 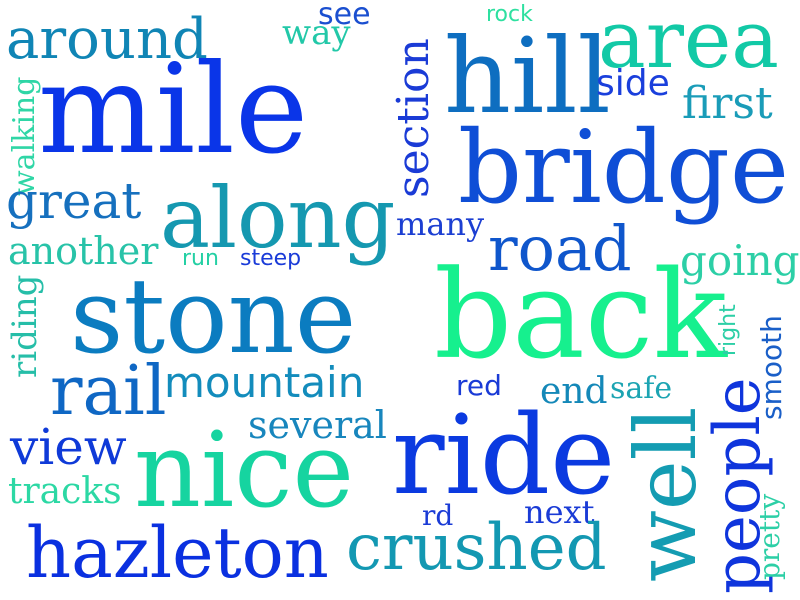 What do you see at coordinates (278, 218) in the screenshot?
I see `word-along: along` at bounding box center [278, 218].